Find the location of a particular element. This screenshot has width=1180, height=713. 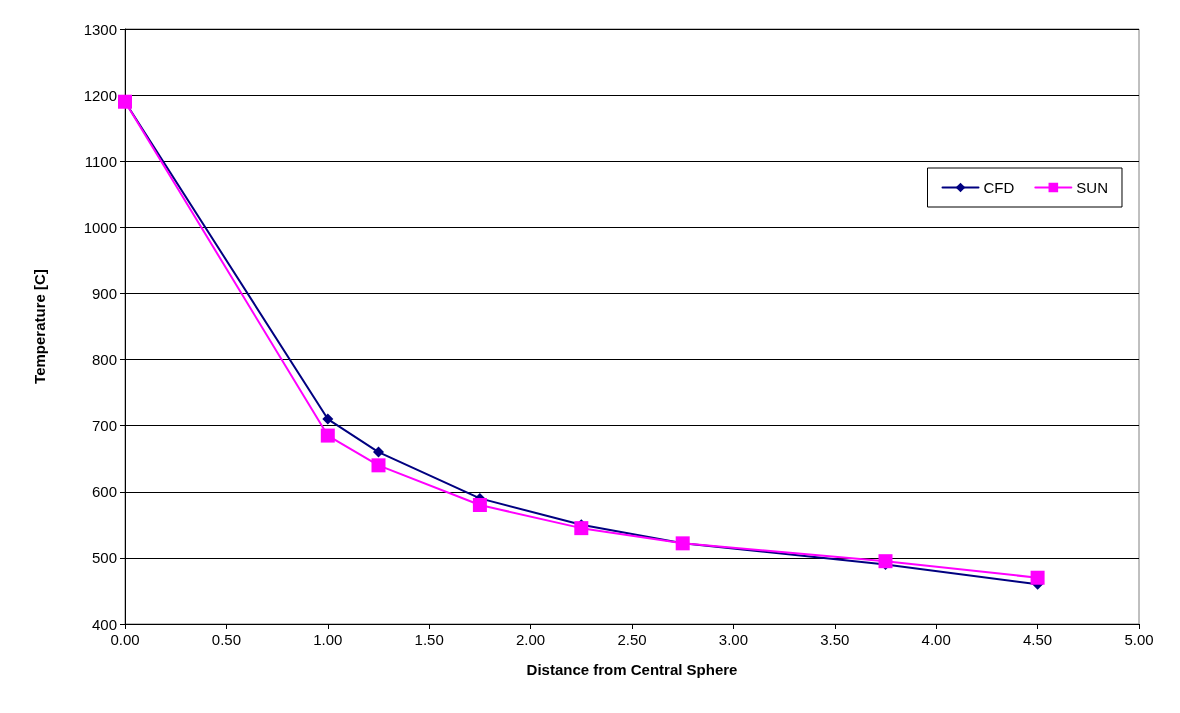

y-axis-title: Temperature [C] is located at coordinates (39, 326).